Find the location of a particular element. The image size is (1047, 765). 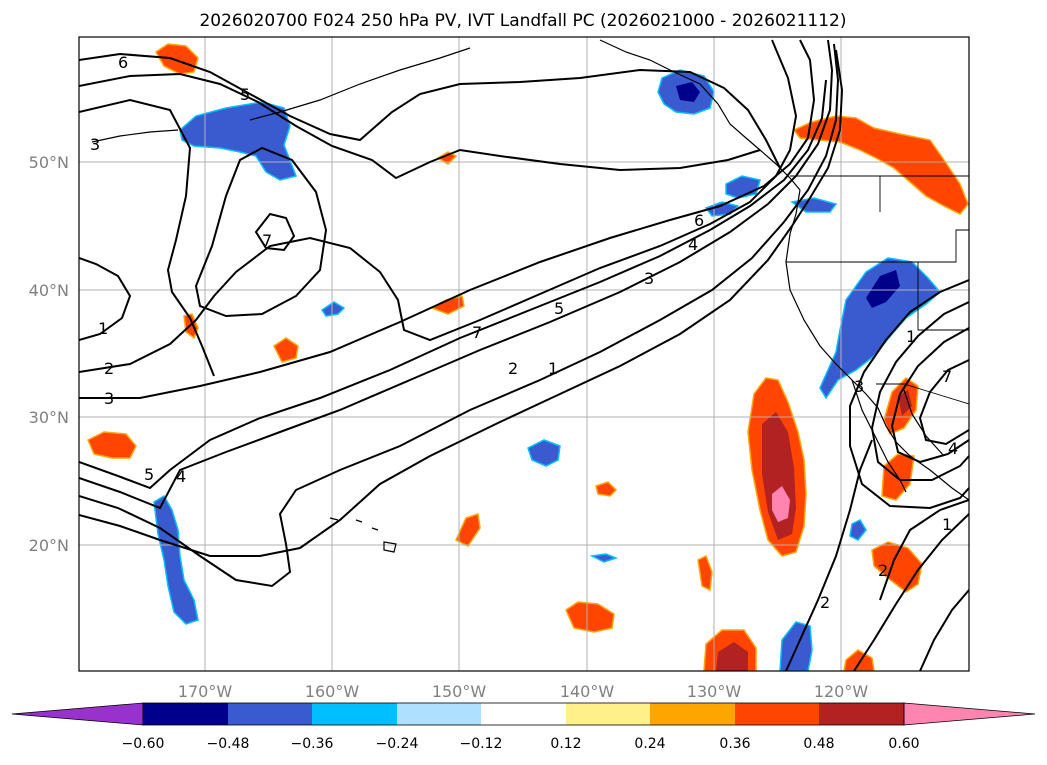

lon-tick-label: 120°W is located at coordinates (841, 691).